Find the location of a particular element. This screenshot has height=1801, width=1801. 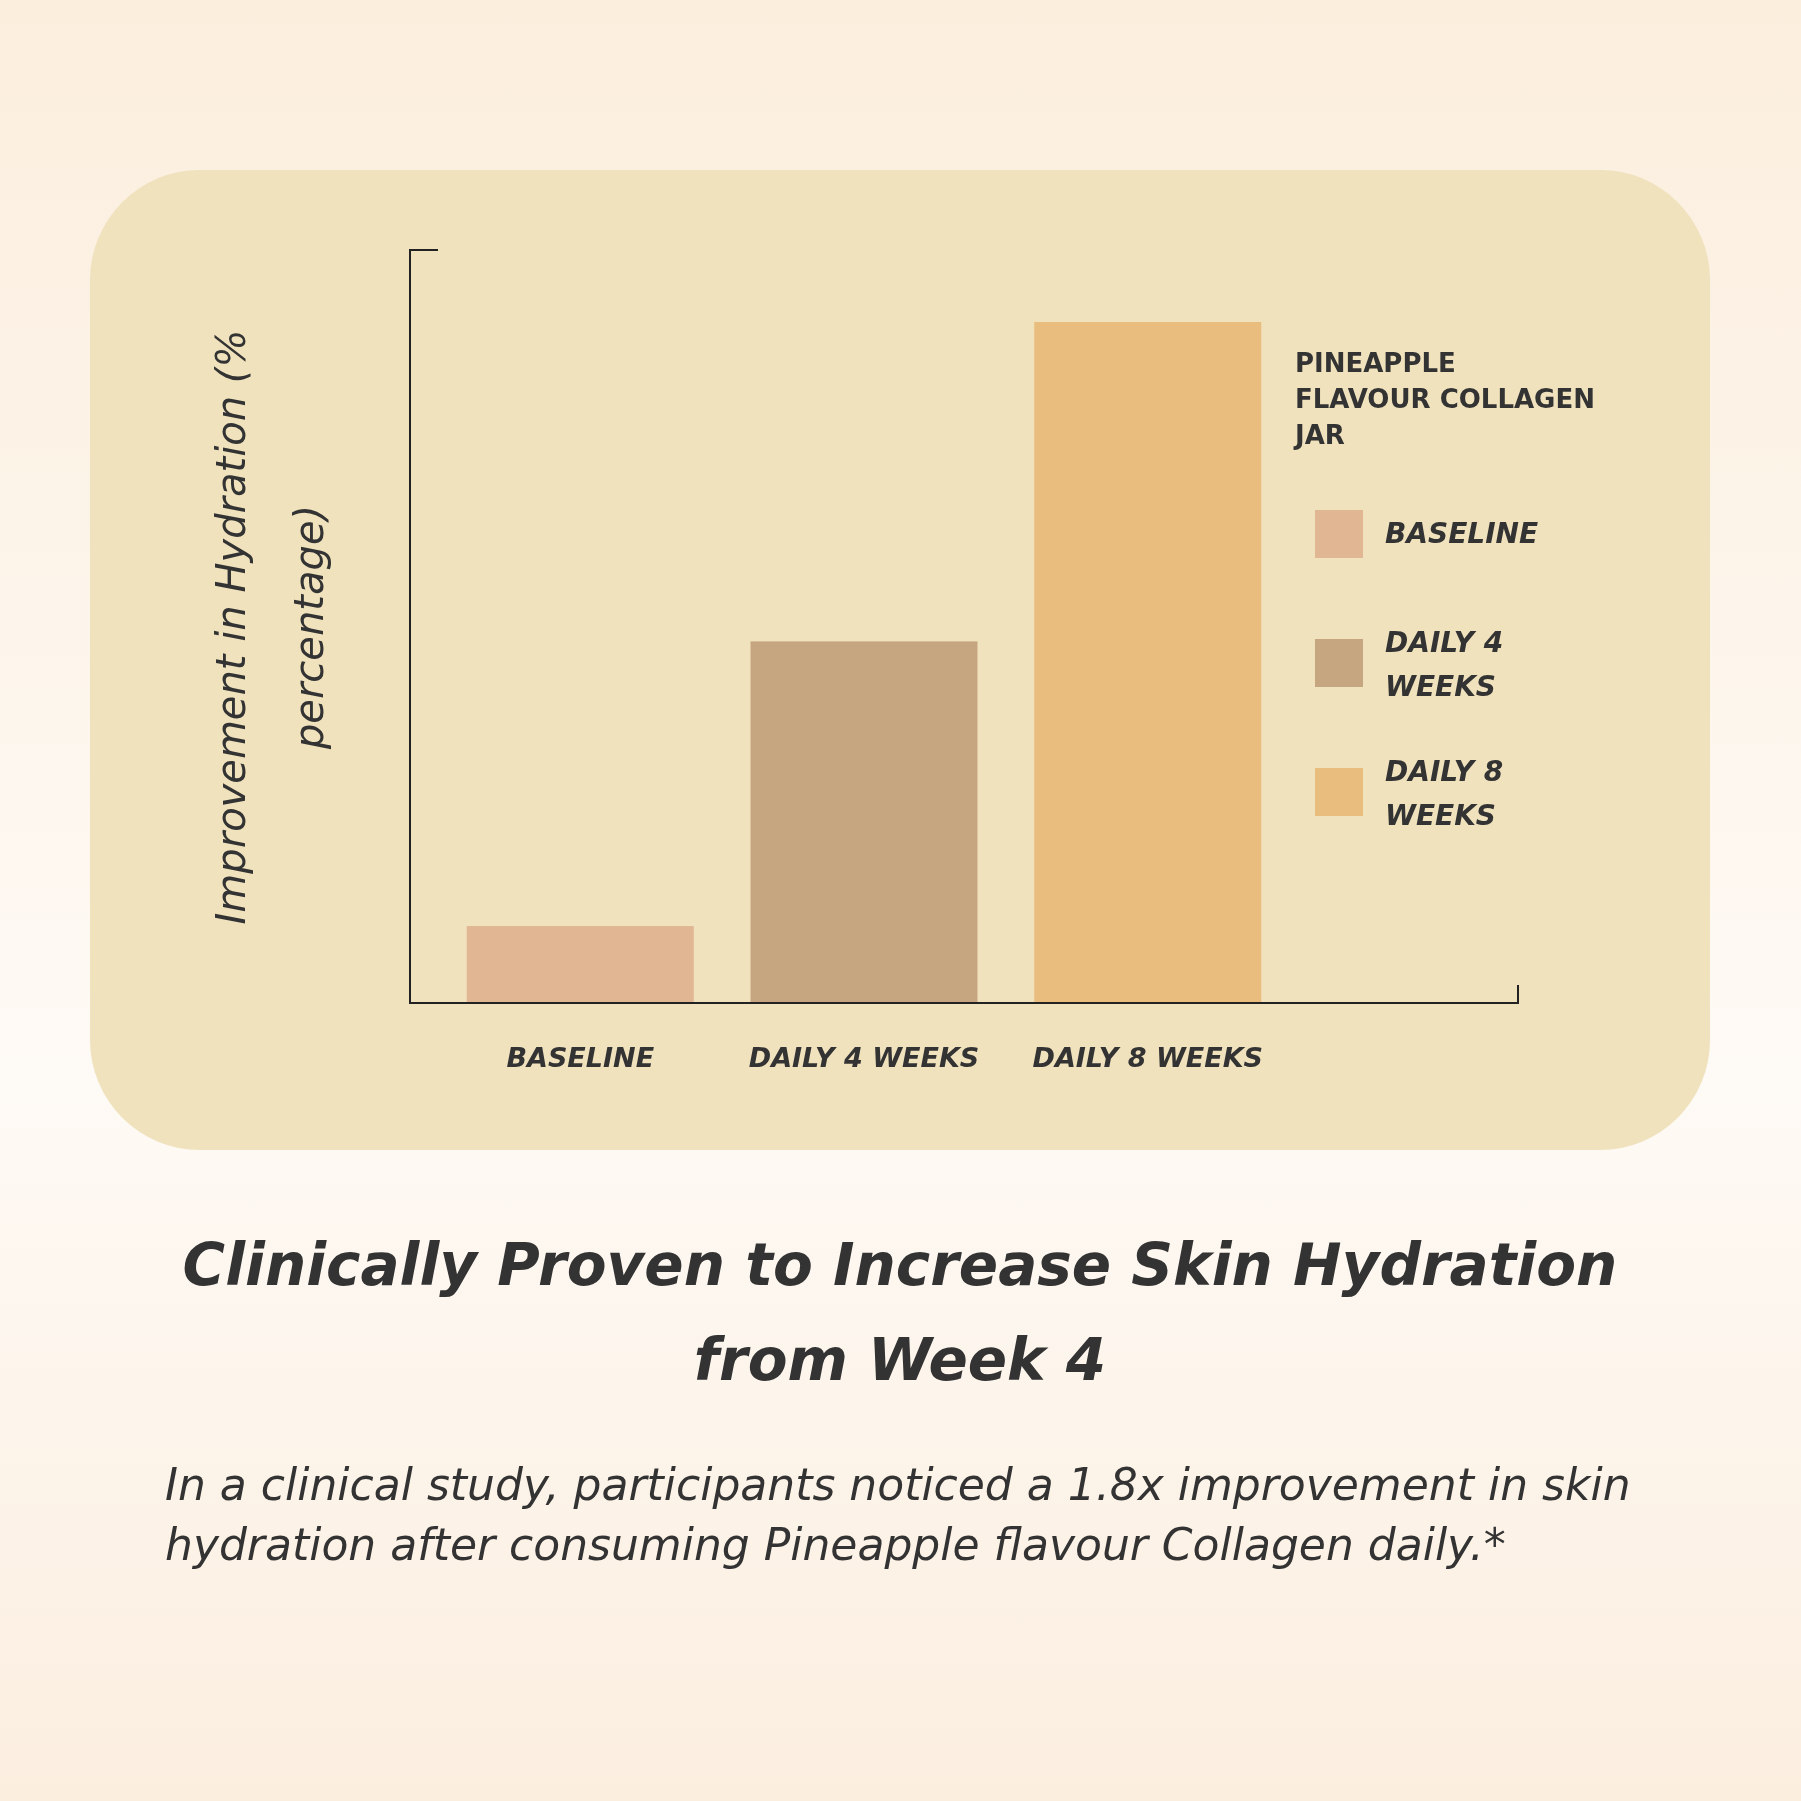

x-tick-label: DAILY 8 WEEKS is located at coordinates (1148, 1058).